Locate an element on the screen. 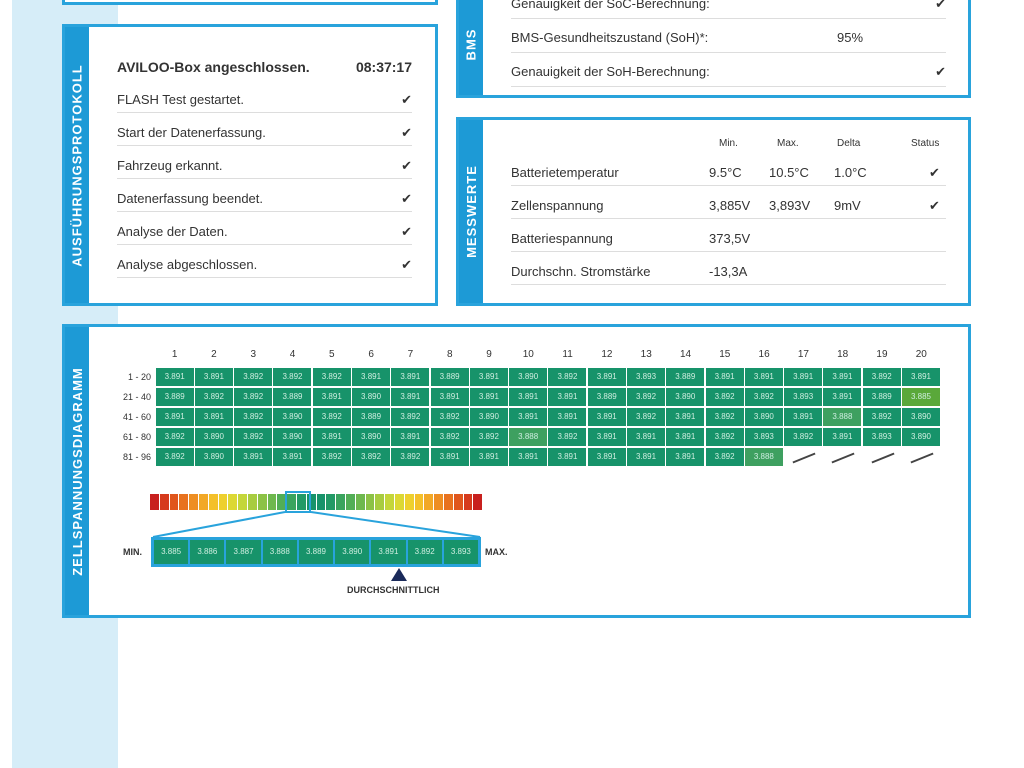  legend-value: 3.892 is located at coordinates (424, 552).